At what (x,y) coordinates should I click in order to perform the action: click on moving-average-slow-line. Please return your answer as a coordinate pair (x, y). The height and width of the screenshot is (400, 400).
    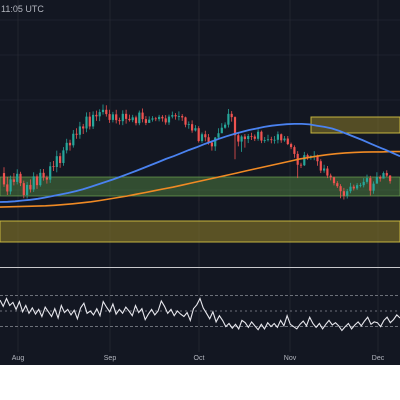
    Looking at the image, I should click on (200, 179).